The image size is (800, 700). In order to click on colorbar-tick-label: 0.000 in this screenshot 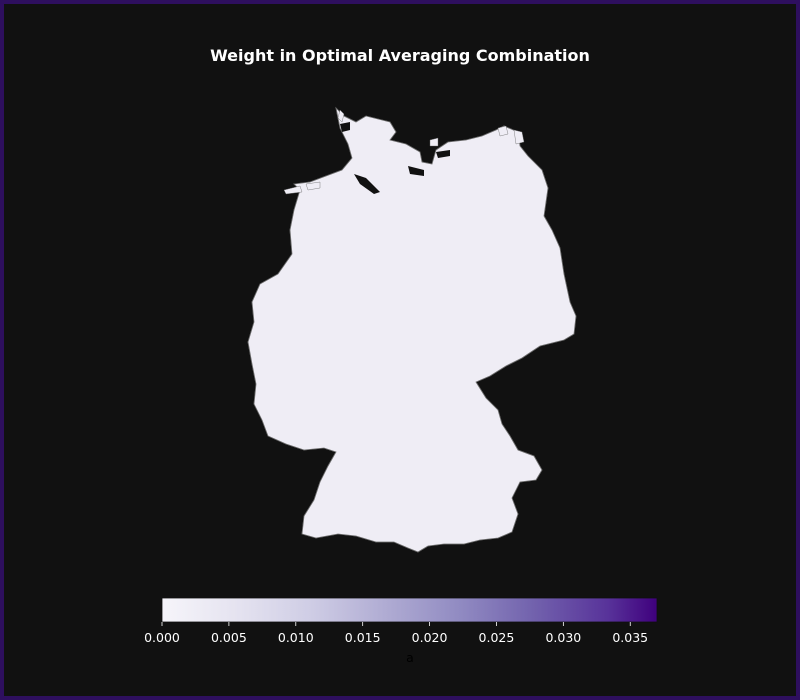, I will do `click(162, 637)`.